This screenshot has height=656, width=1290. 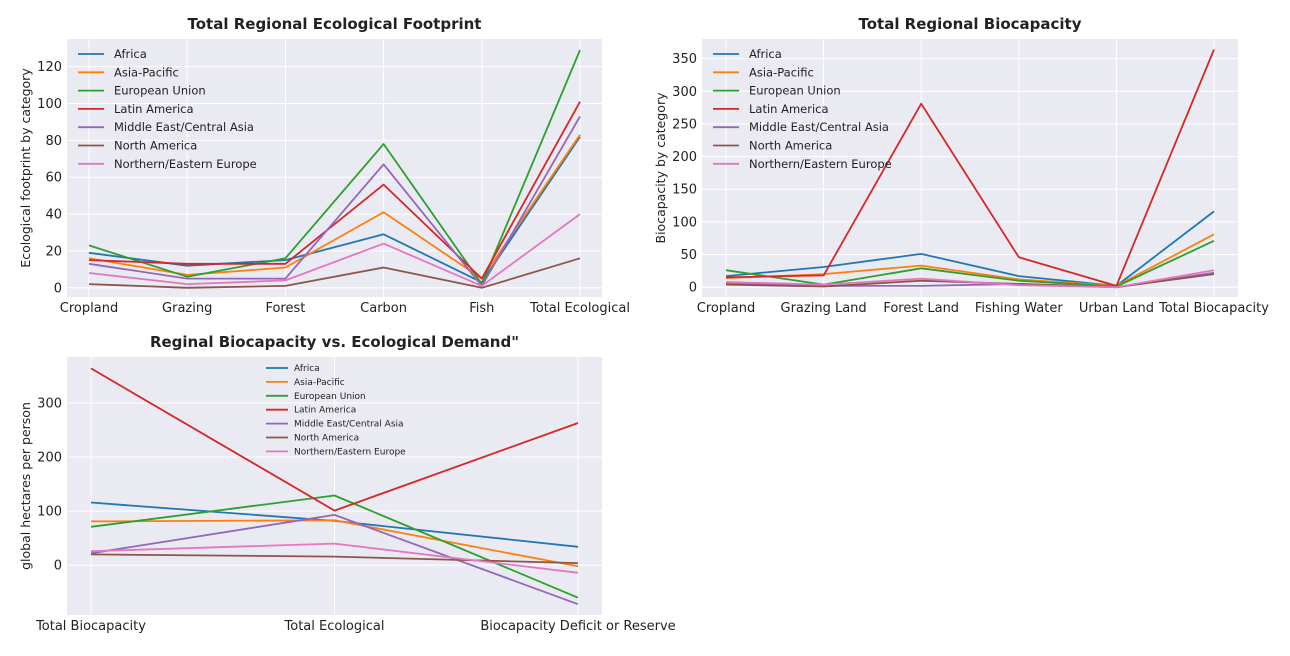 What do you see at coordinates (684, 190) in the screenshot?
I see `y-tick-label: 150` at bounding box center [684, 190].